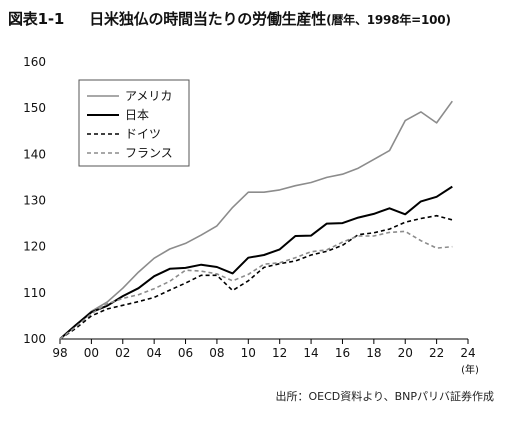  Describe the element at coordinates (59, 353) in the screenshot. I see `x-tick-label: 98` at that location.